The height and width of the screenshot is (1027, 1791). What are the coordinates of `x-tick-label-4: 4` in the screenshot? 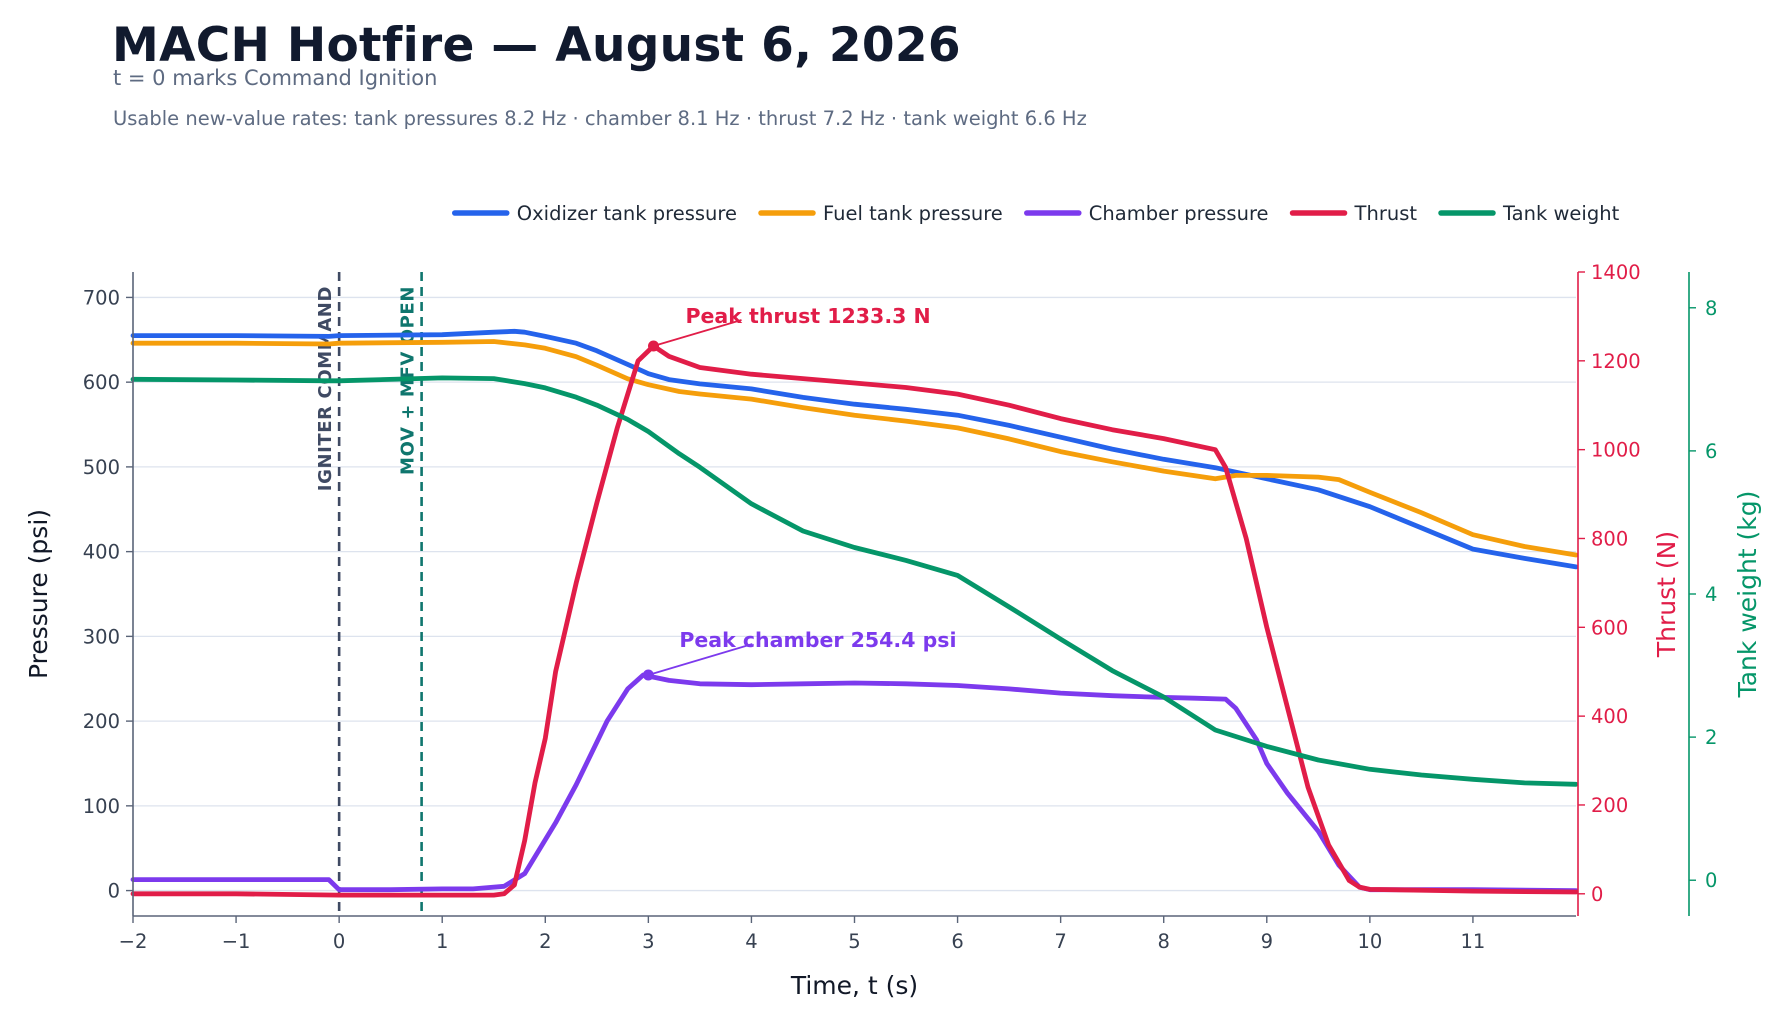 It's located at (751, 941).